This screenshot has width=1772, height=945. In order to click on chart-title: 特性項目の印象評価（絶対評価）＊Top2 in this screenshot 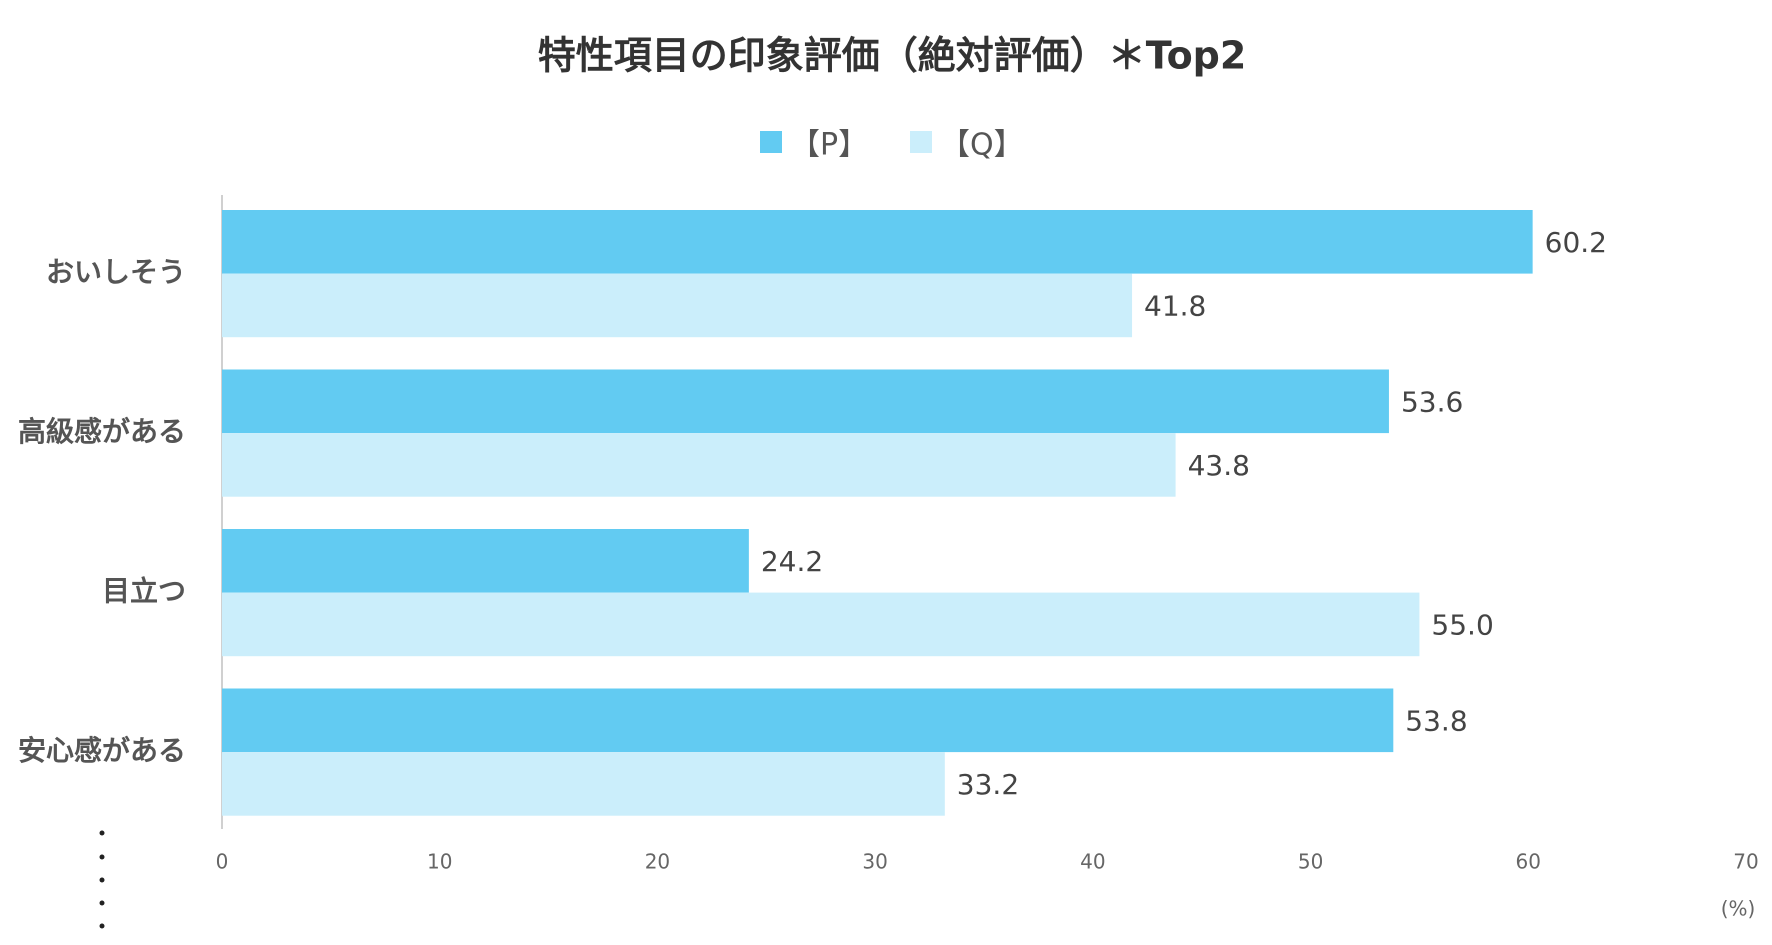, I will do `click(892, 56)`.